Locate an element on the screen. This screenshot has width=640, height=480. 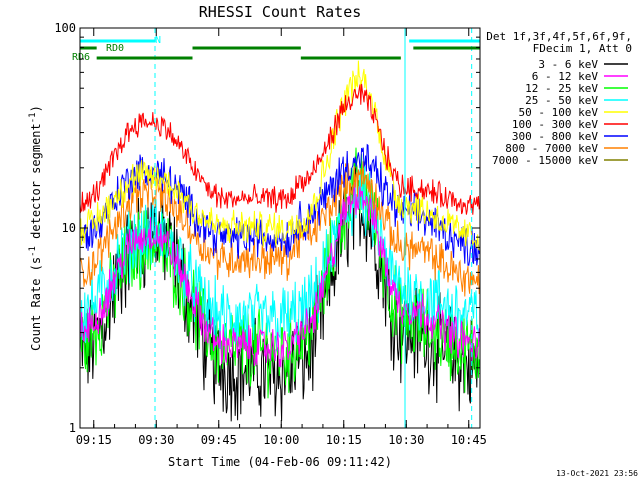
x-tick-label: 09:15 is located at coordinates (94, 440).